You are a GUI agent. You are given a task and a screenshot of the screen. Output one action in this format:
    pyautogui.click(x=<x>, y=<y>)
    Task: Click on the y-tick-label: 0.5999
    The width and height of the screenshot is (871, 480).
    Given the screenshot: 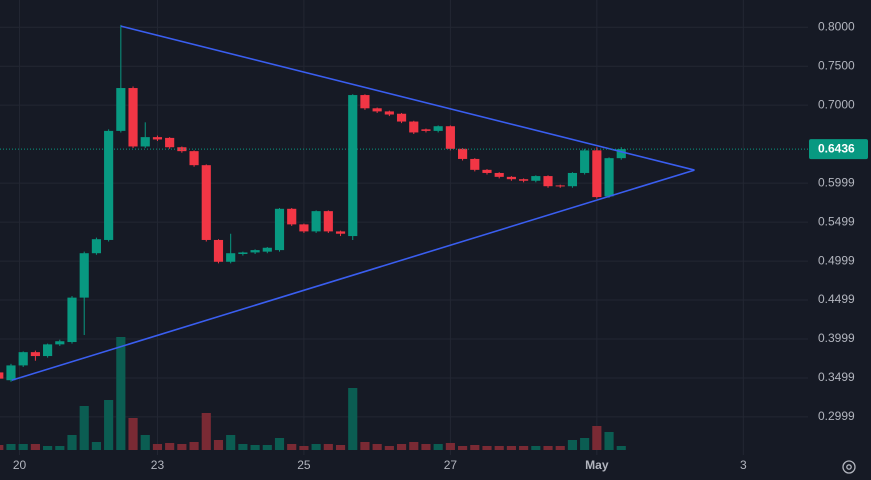 What is the action you would take?
    pyautogui.click(x=836, y=182)
    